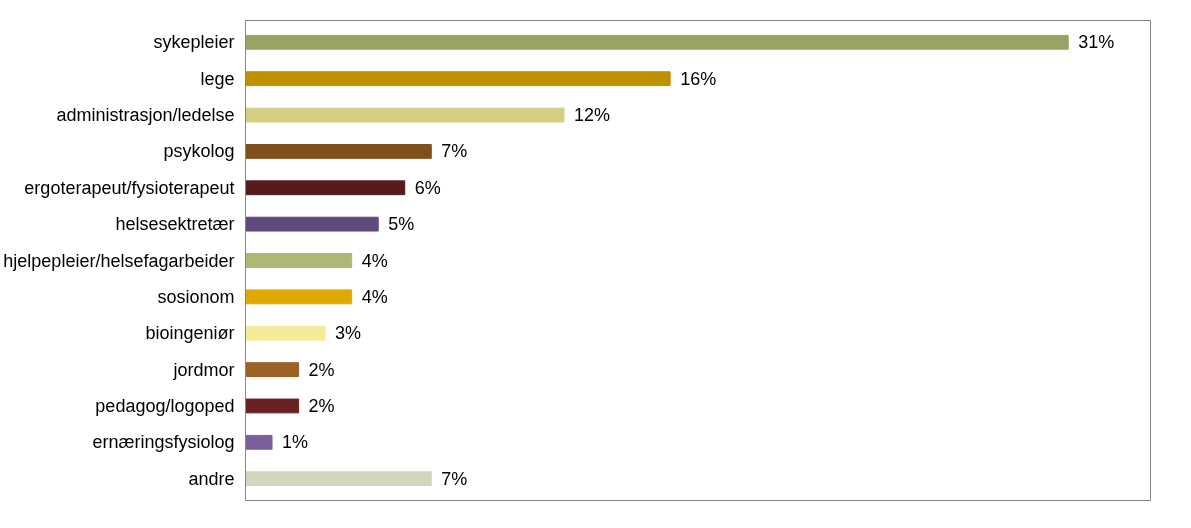 This screenshot has height=528, width=1191. Describe the element at coordinates (194, 42) in the screenshot. I see `y-tick-label: sykepleier` at that location.